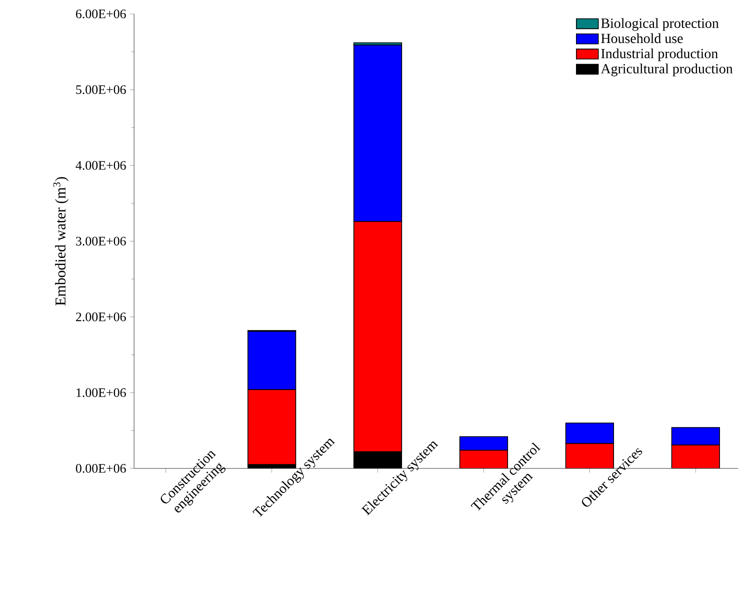 The width and height of the screenshot is (744, 612). Describe the element at coordinates (101, 14) in the screenshot. I see `y-tick-label: 6.00E+06` at that location.